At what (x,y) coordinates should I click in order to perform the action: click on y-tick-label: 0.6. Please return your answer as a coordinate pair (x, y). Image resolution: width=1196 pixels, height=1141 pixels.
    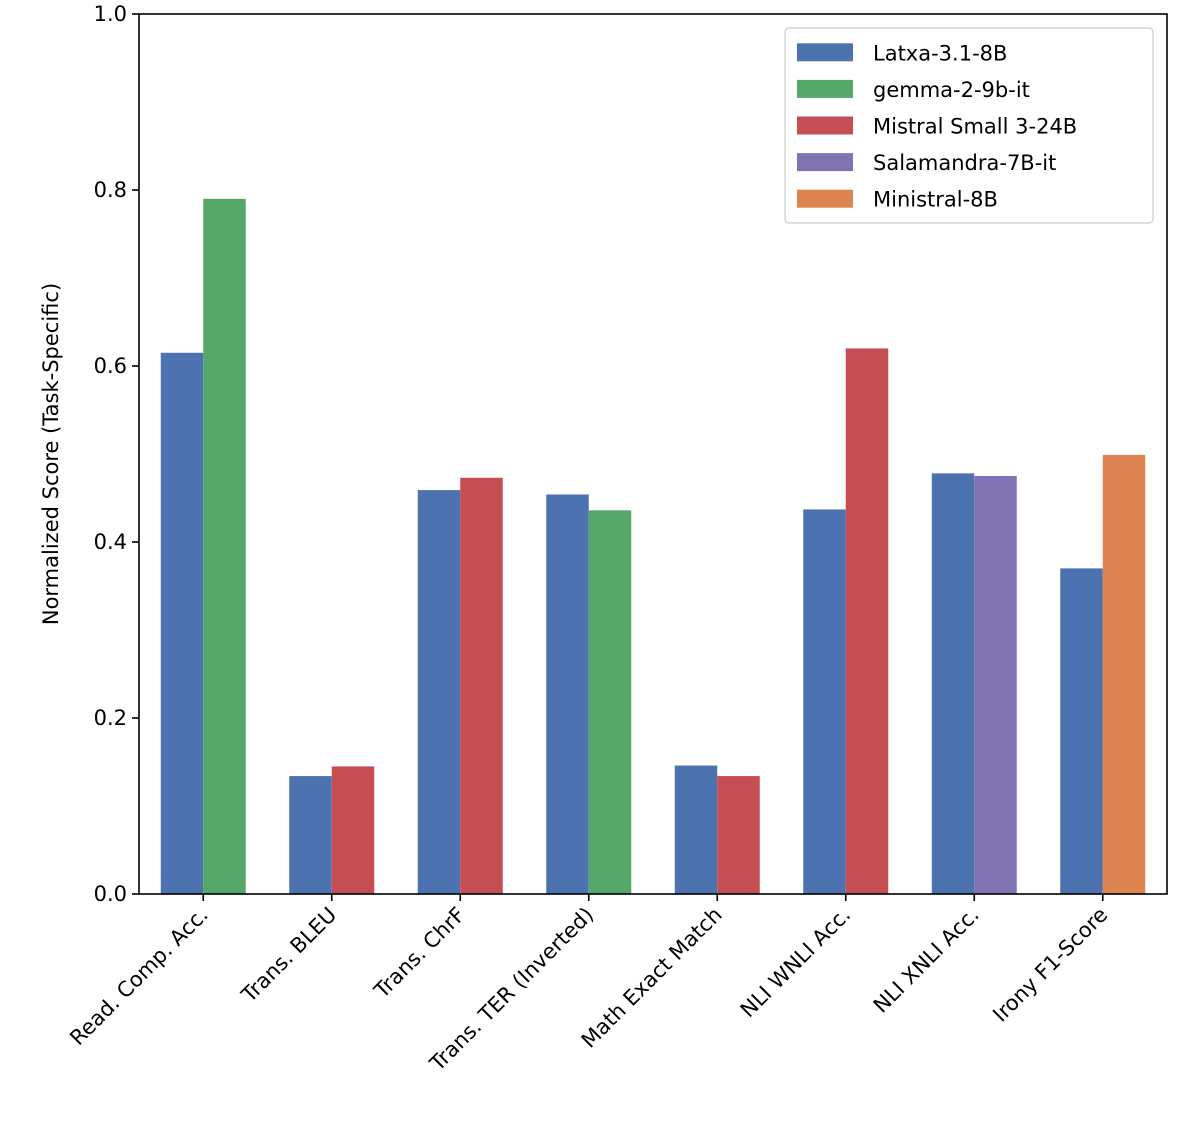
    Looking at the image, I should click on (110, 366).